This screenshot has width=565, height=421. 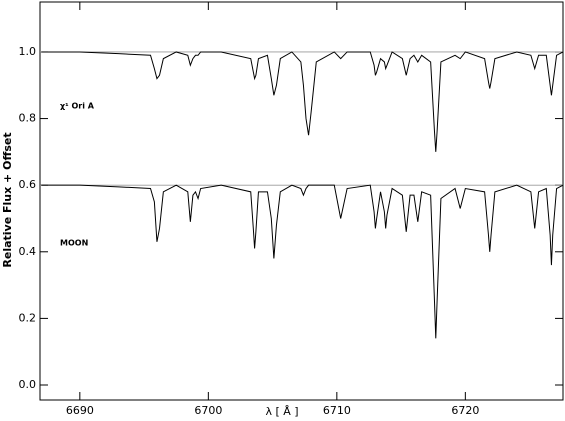 I want to click on y-tick-label: 0.8, so click(x=28, y=118).